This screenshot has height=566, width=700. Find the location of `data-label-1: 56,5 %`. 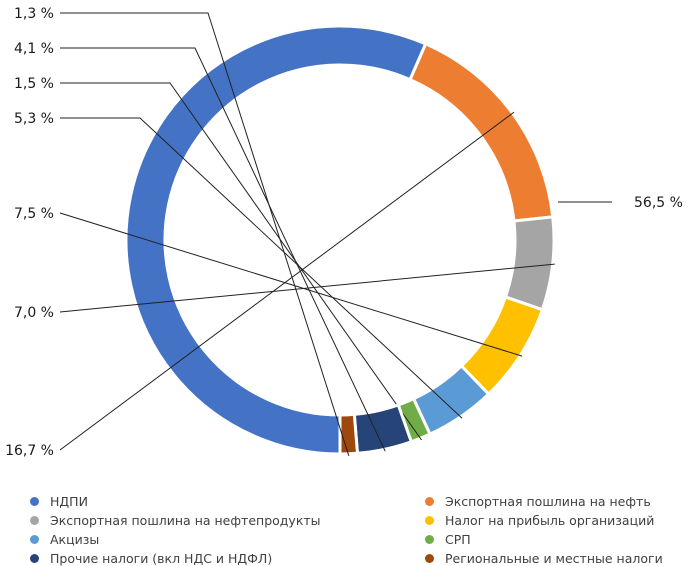

data-label-1: 56,5 % is located at coordinates (658, 203).